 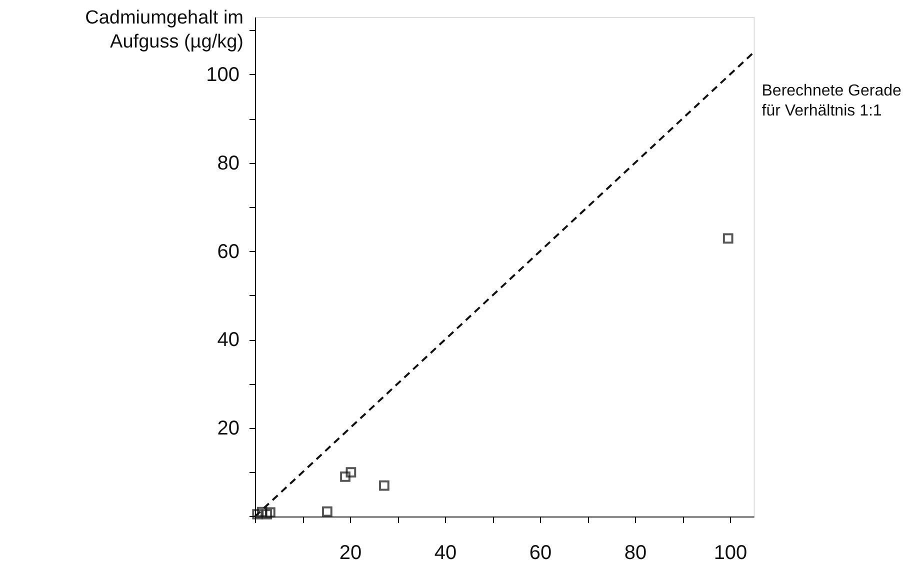 I want to click on series-label: Berechnete Gerade für Verhältnis 1:1, so click(x=832, y=101).